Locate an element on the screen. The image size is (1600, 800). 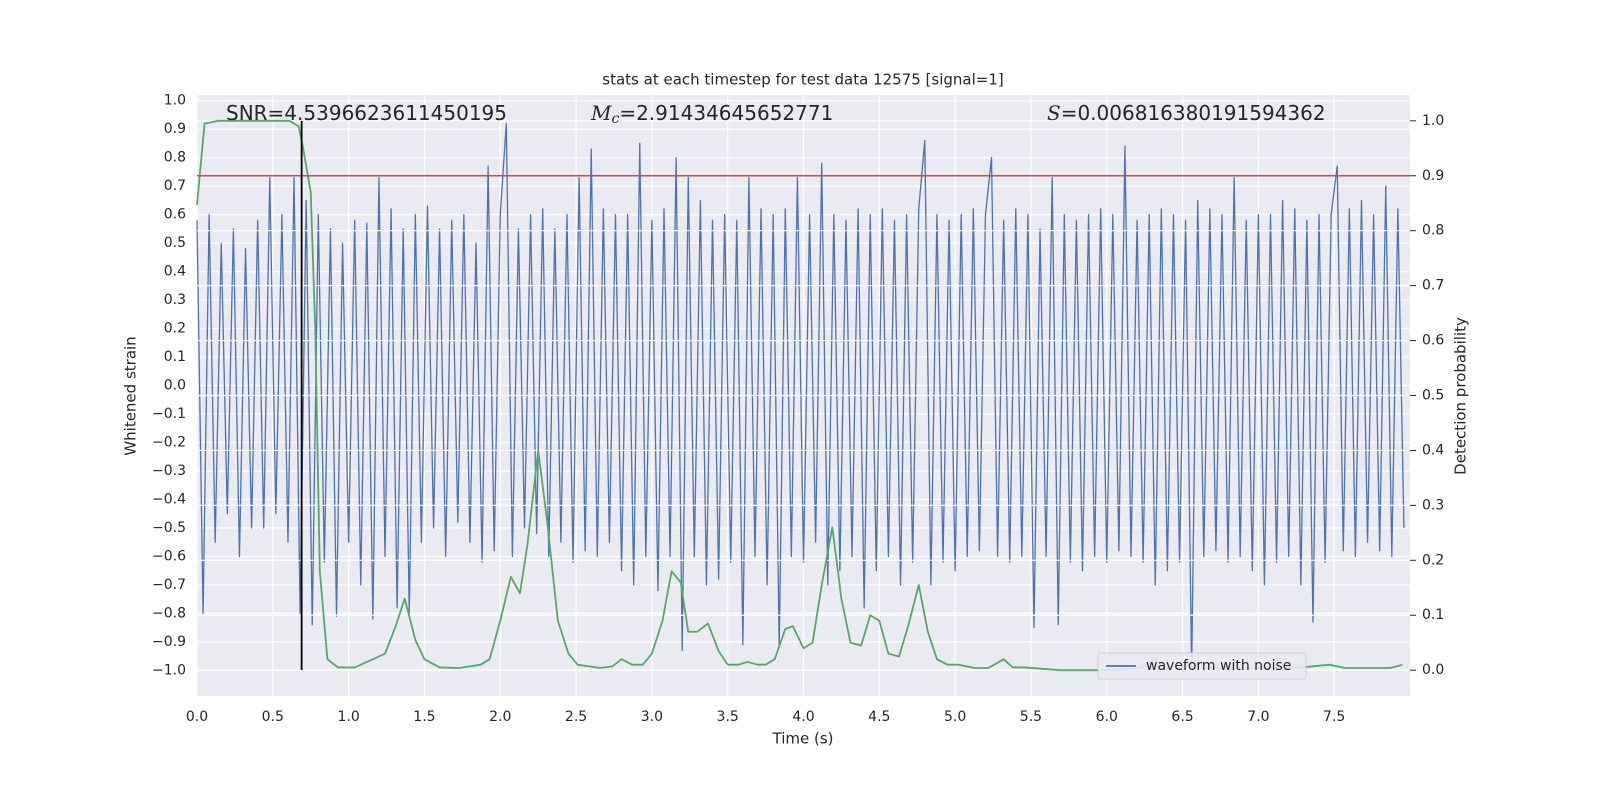
y2-tick-label: 0.0 is located at coordinates (1433, 670).